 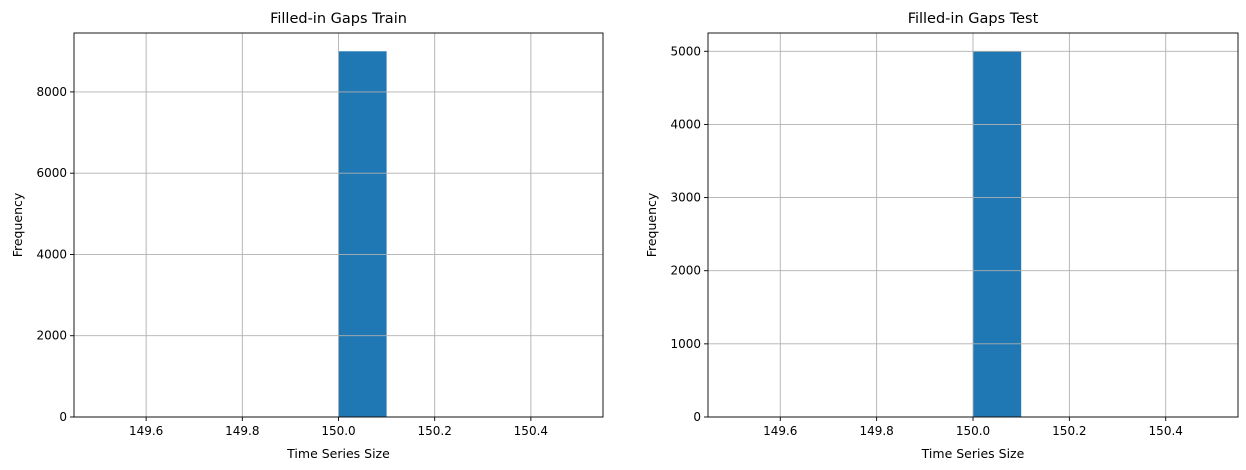 I want to click on chart-title: Filled-in Gaps Train, so click(x=338, y=19).